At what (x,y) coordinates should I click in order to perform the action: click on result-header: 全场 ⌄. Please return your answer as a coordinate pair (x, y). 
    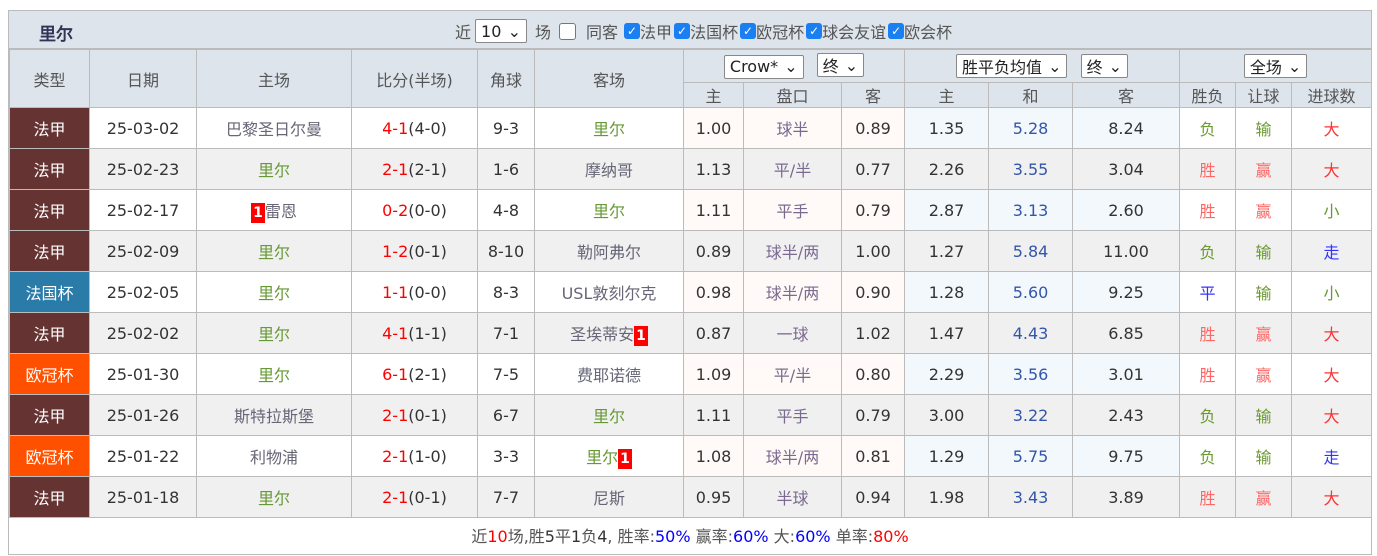
    Looking at the image, I should click on (1276, 66).